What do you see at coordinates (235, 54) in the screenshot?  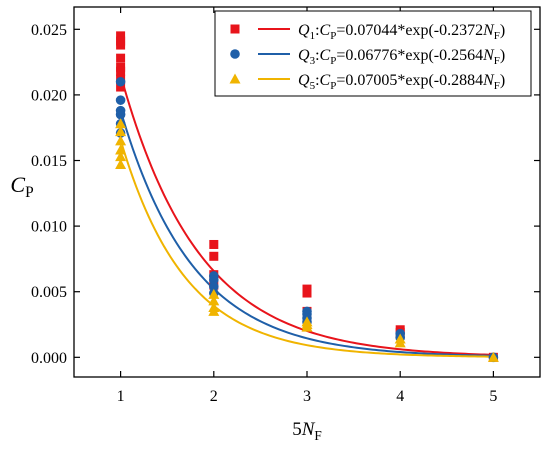 I see `legend-marker-q3` at bounding box center [235, 54].